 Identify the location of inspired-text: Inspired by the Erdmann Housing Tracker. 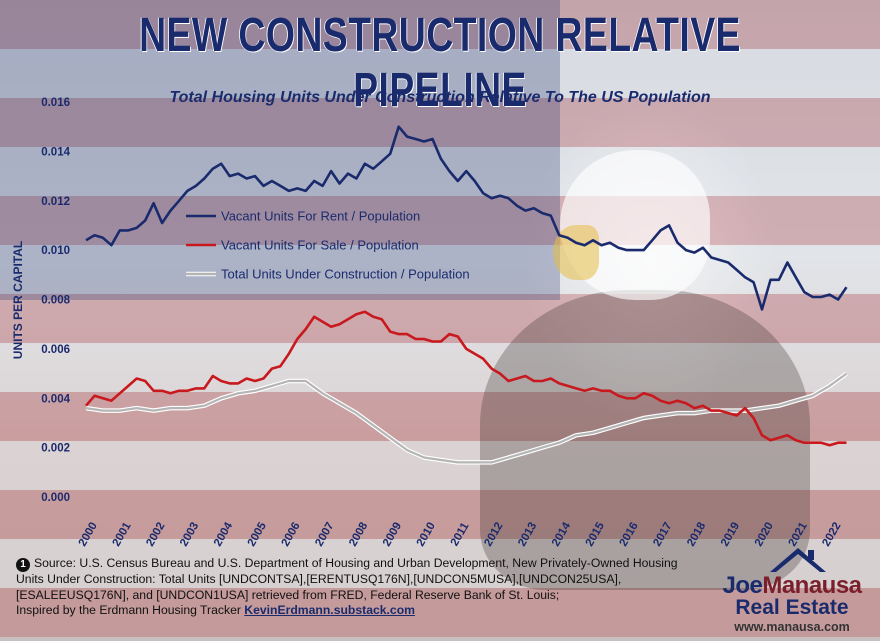
(128, 610).